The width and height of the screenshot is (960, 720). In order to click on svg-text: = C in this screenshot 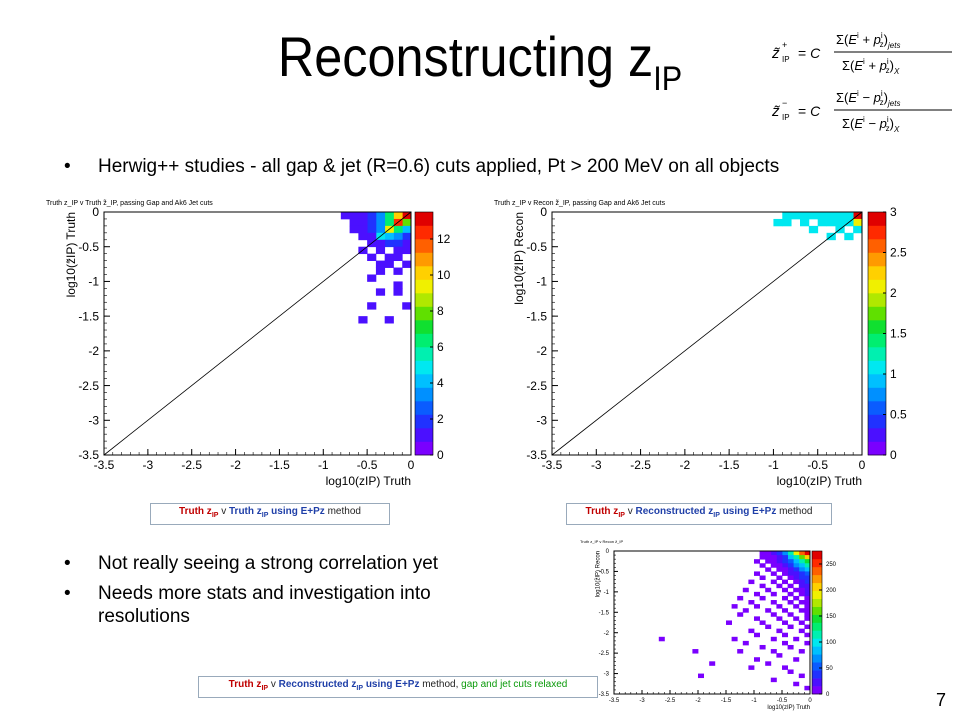, I will do `click(809, 53)`.